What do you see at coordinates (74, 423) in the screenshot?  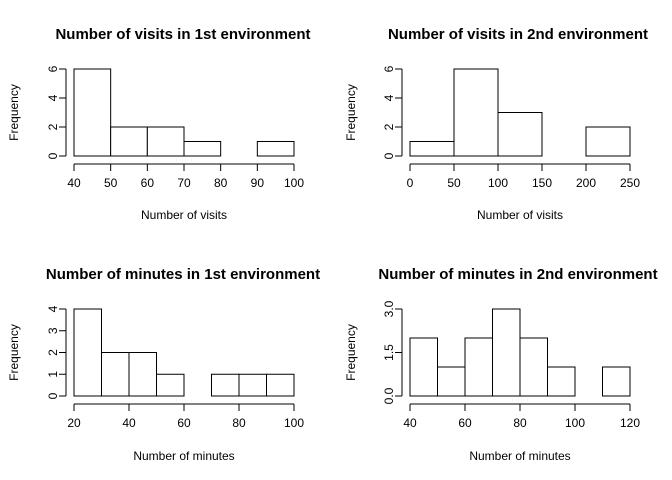 I see `x-tick-label: 20` at bounding box center [74, 423].